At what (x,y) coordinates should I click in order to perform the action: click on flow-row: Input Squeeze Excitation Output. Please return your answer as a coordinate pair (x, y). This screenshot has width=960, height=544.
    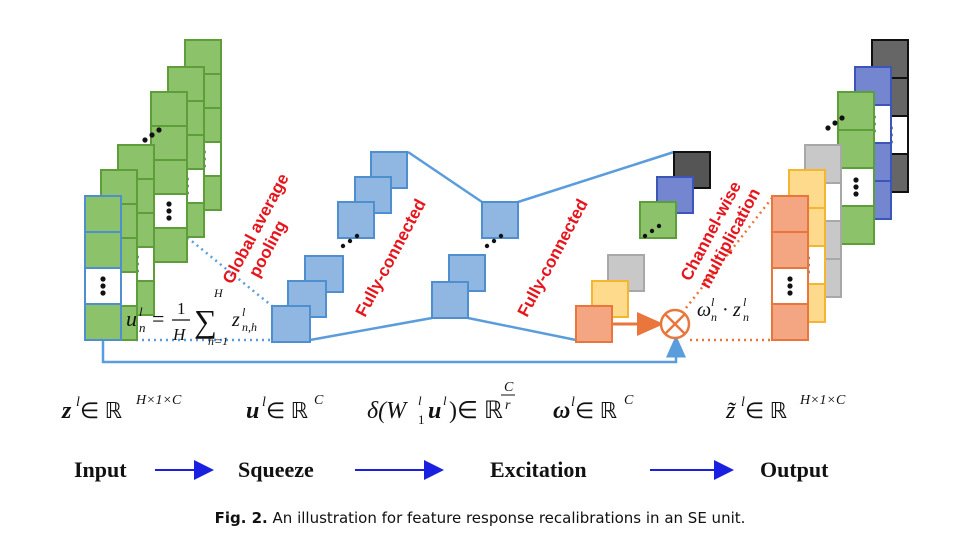
    Looking at the image, I should click on (451, 469).